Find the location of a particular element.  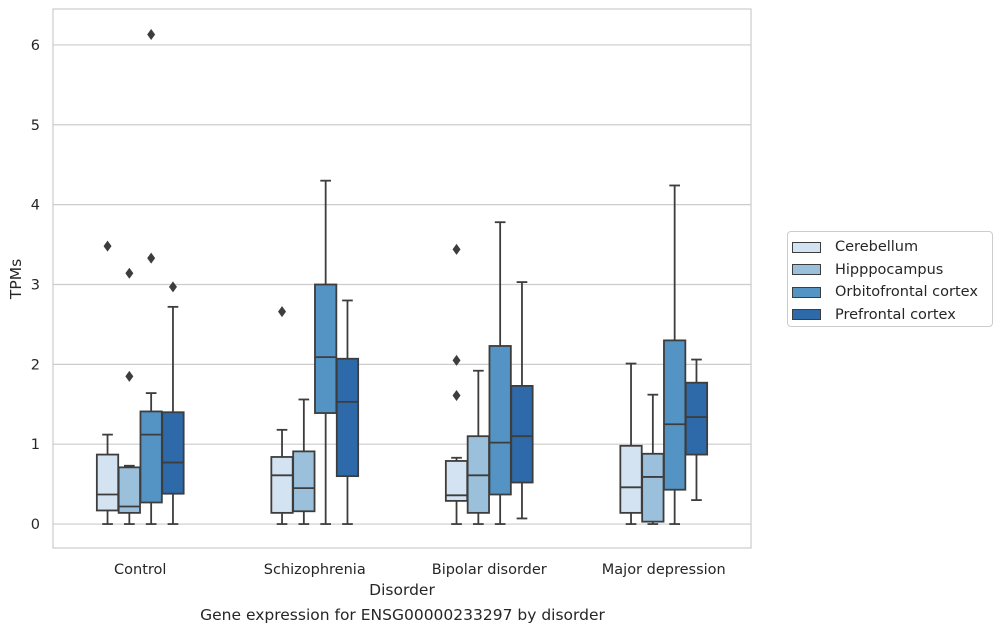

legend-item: Prefrontal cortex is located at coordinates (892, 315).